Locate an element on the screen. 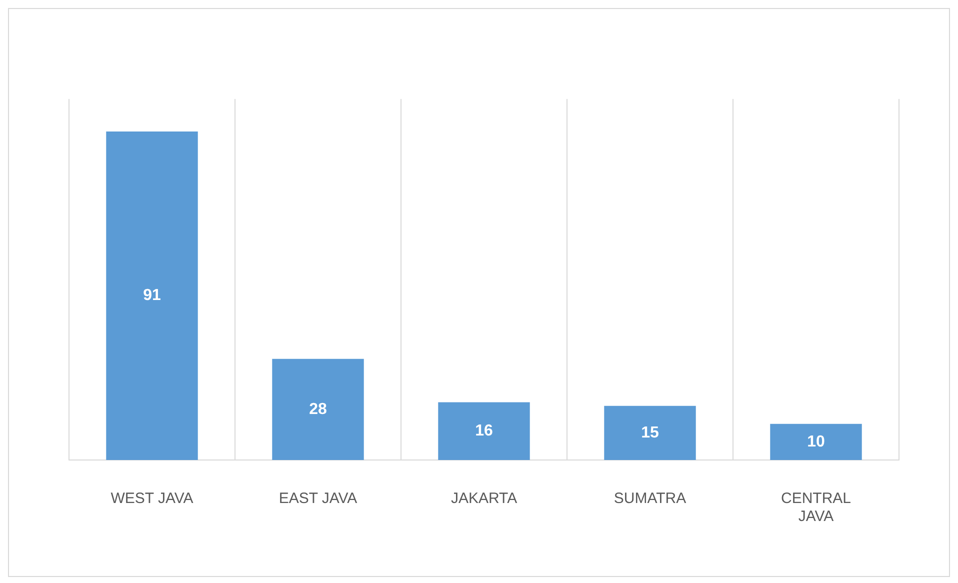  data-label: 16 is located at coordinates (484, 431).